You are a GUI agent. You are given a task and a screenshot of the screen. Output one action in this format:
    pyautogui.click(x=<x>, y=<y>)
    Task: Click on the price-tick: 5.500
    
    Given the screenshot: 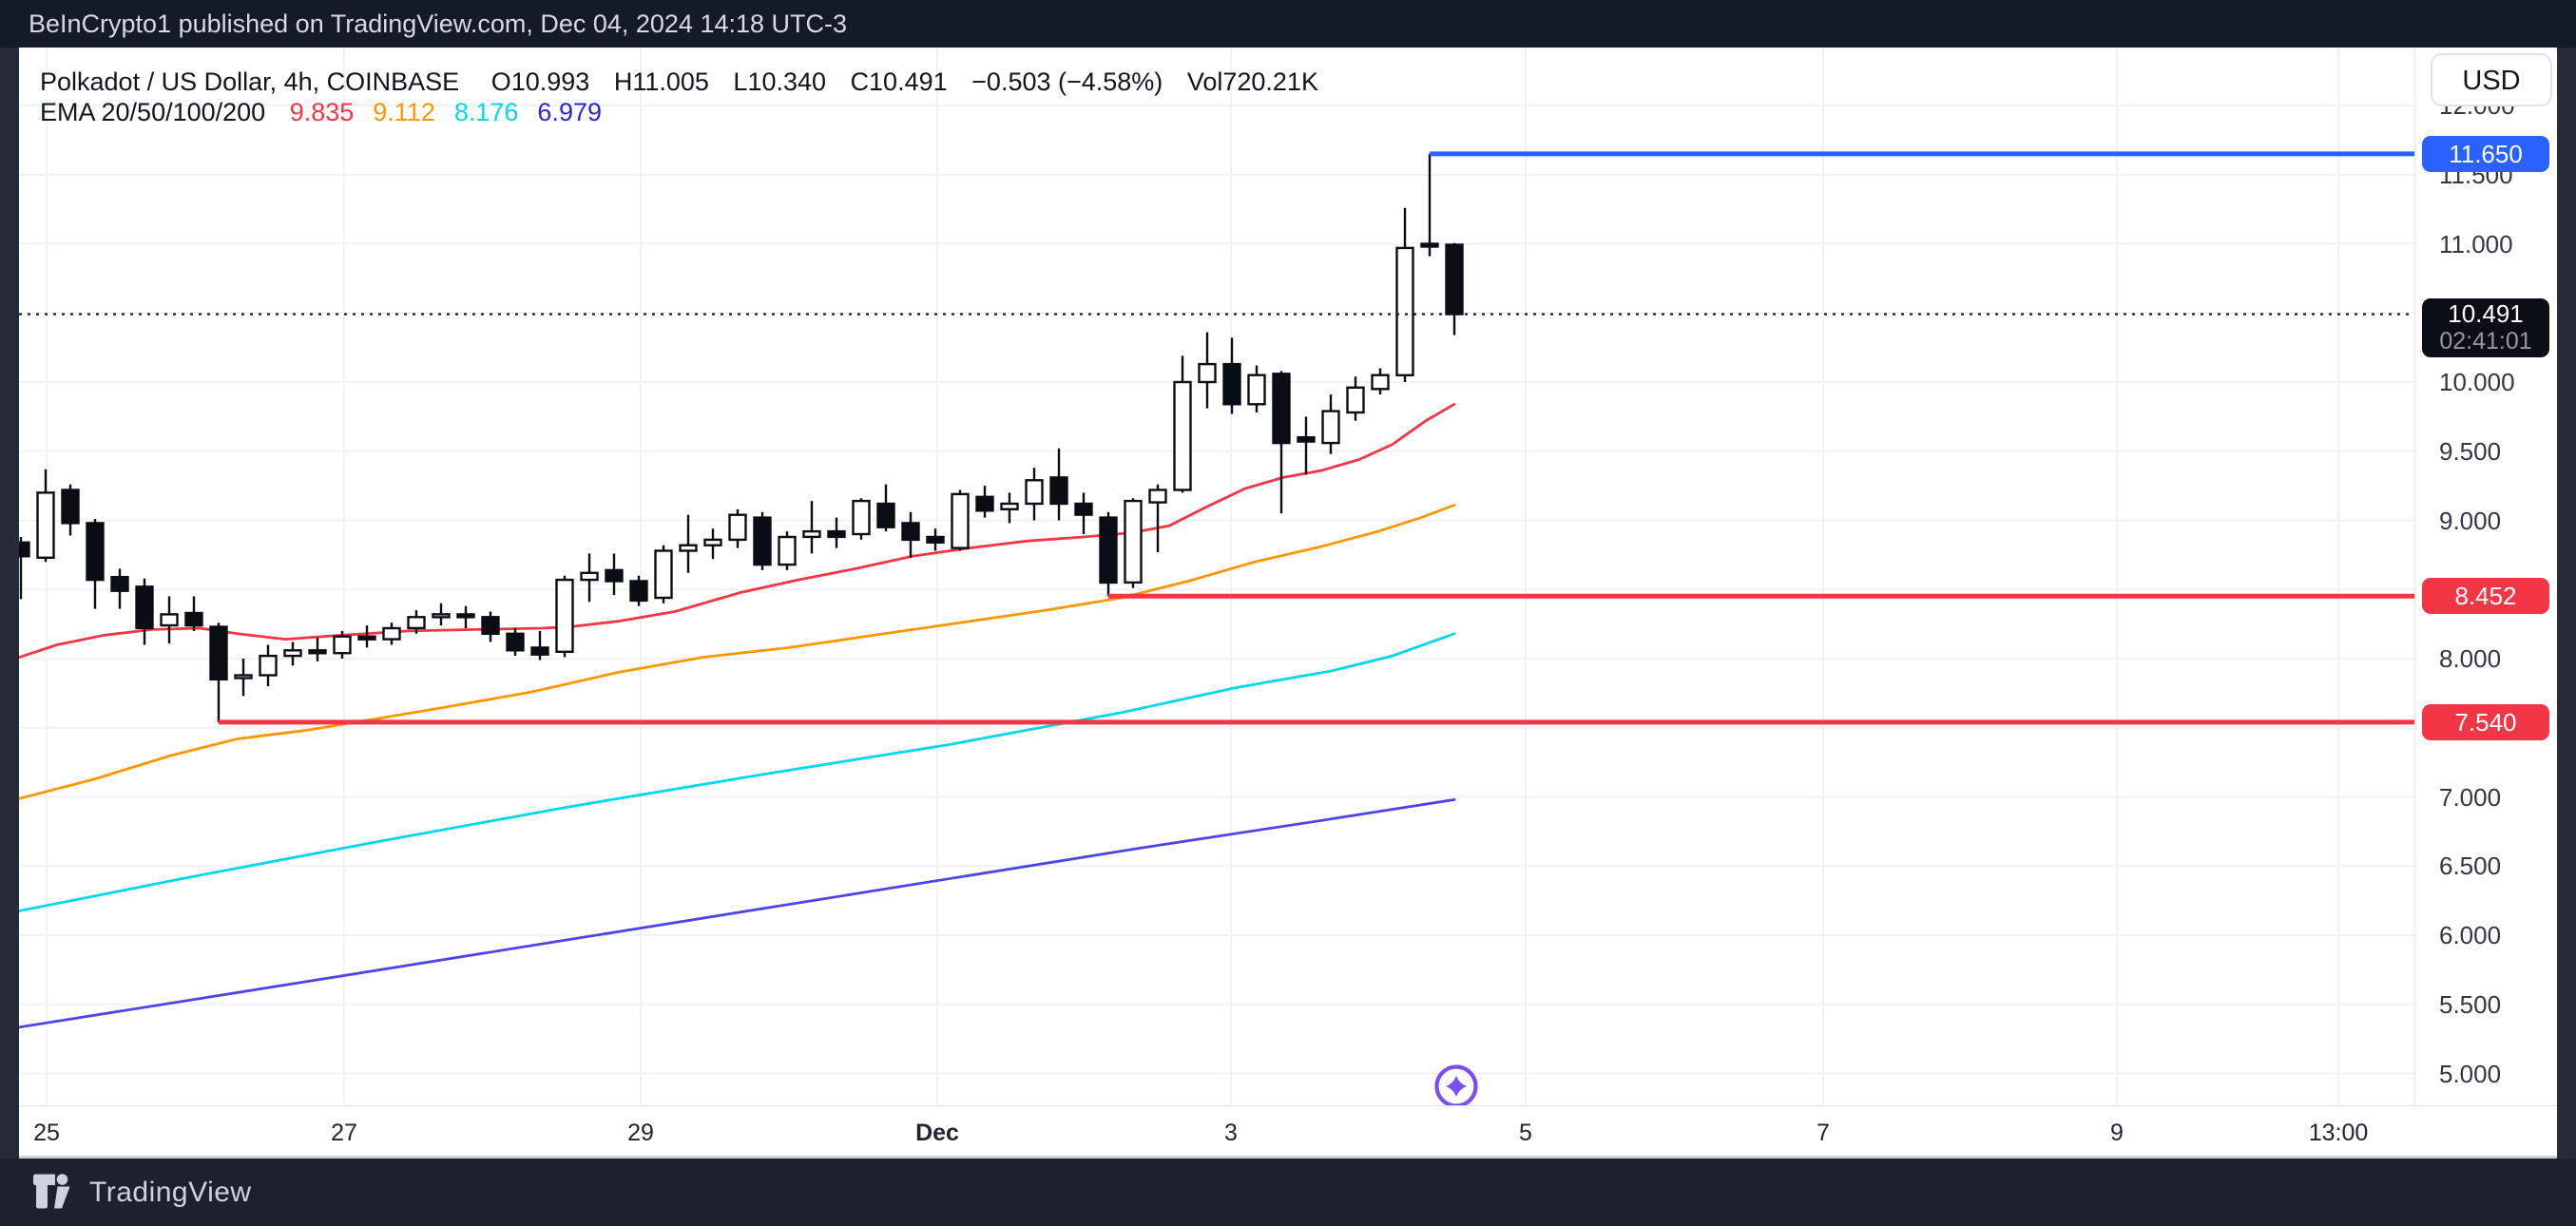 What is the action you would take?
    pyautogui.click(x=2470, y=1004)
    